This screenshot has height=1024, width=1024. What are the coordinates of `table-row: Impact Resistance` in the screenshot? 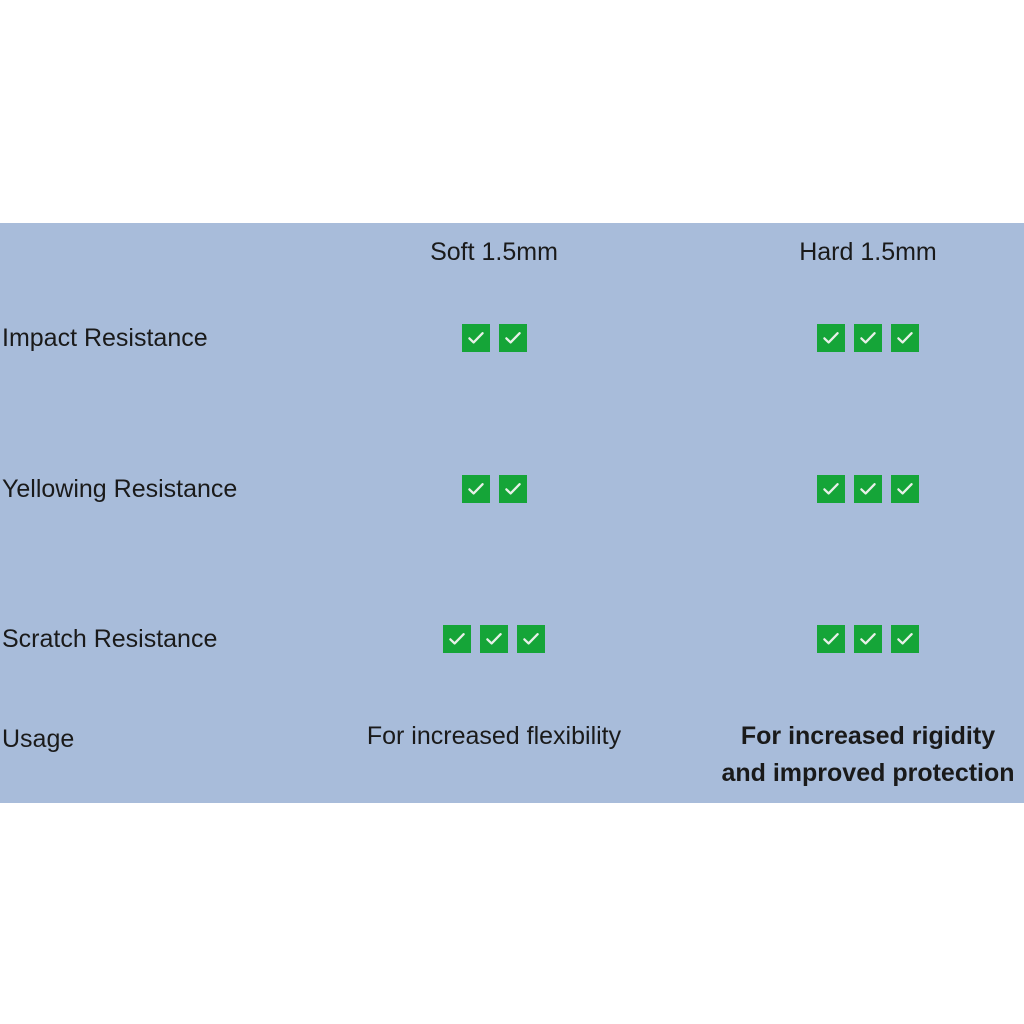 It's located at (512, 338).